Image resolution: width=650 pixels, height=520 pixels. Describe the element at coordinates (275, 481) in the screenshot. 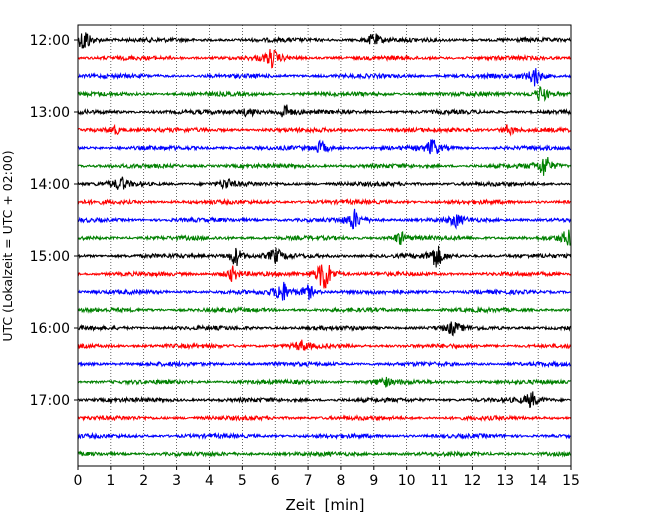

I see `x-tick-label: 6` at that location.